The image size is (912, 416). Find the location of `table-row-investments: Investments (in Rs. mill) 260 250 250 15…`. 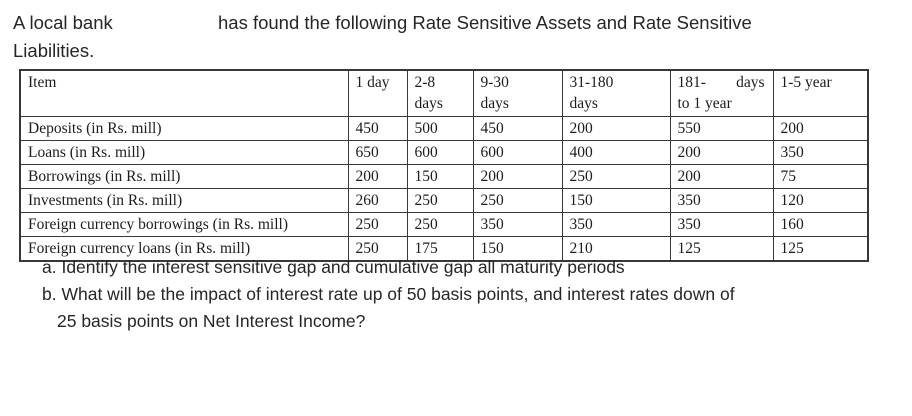

table-row-investments: Investments (in Rs. mill) 260 250 250 15… is located at coordinates (444, 200).